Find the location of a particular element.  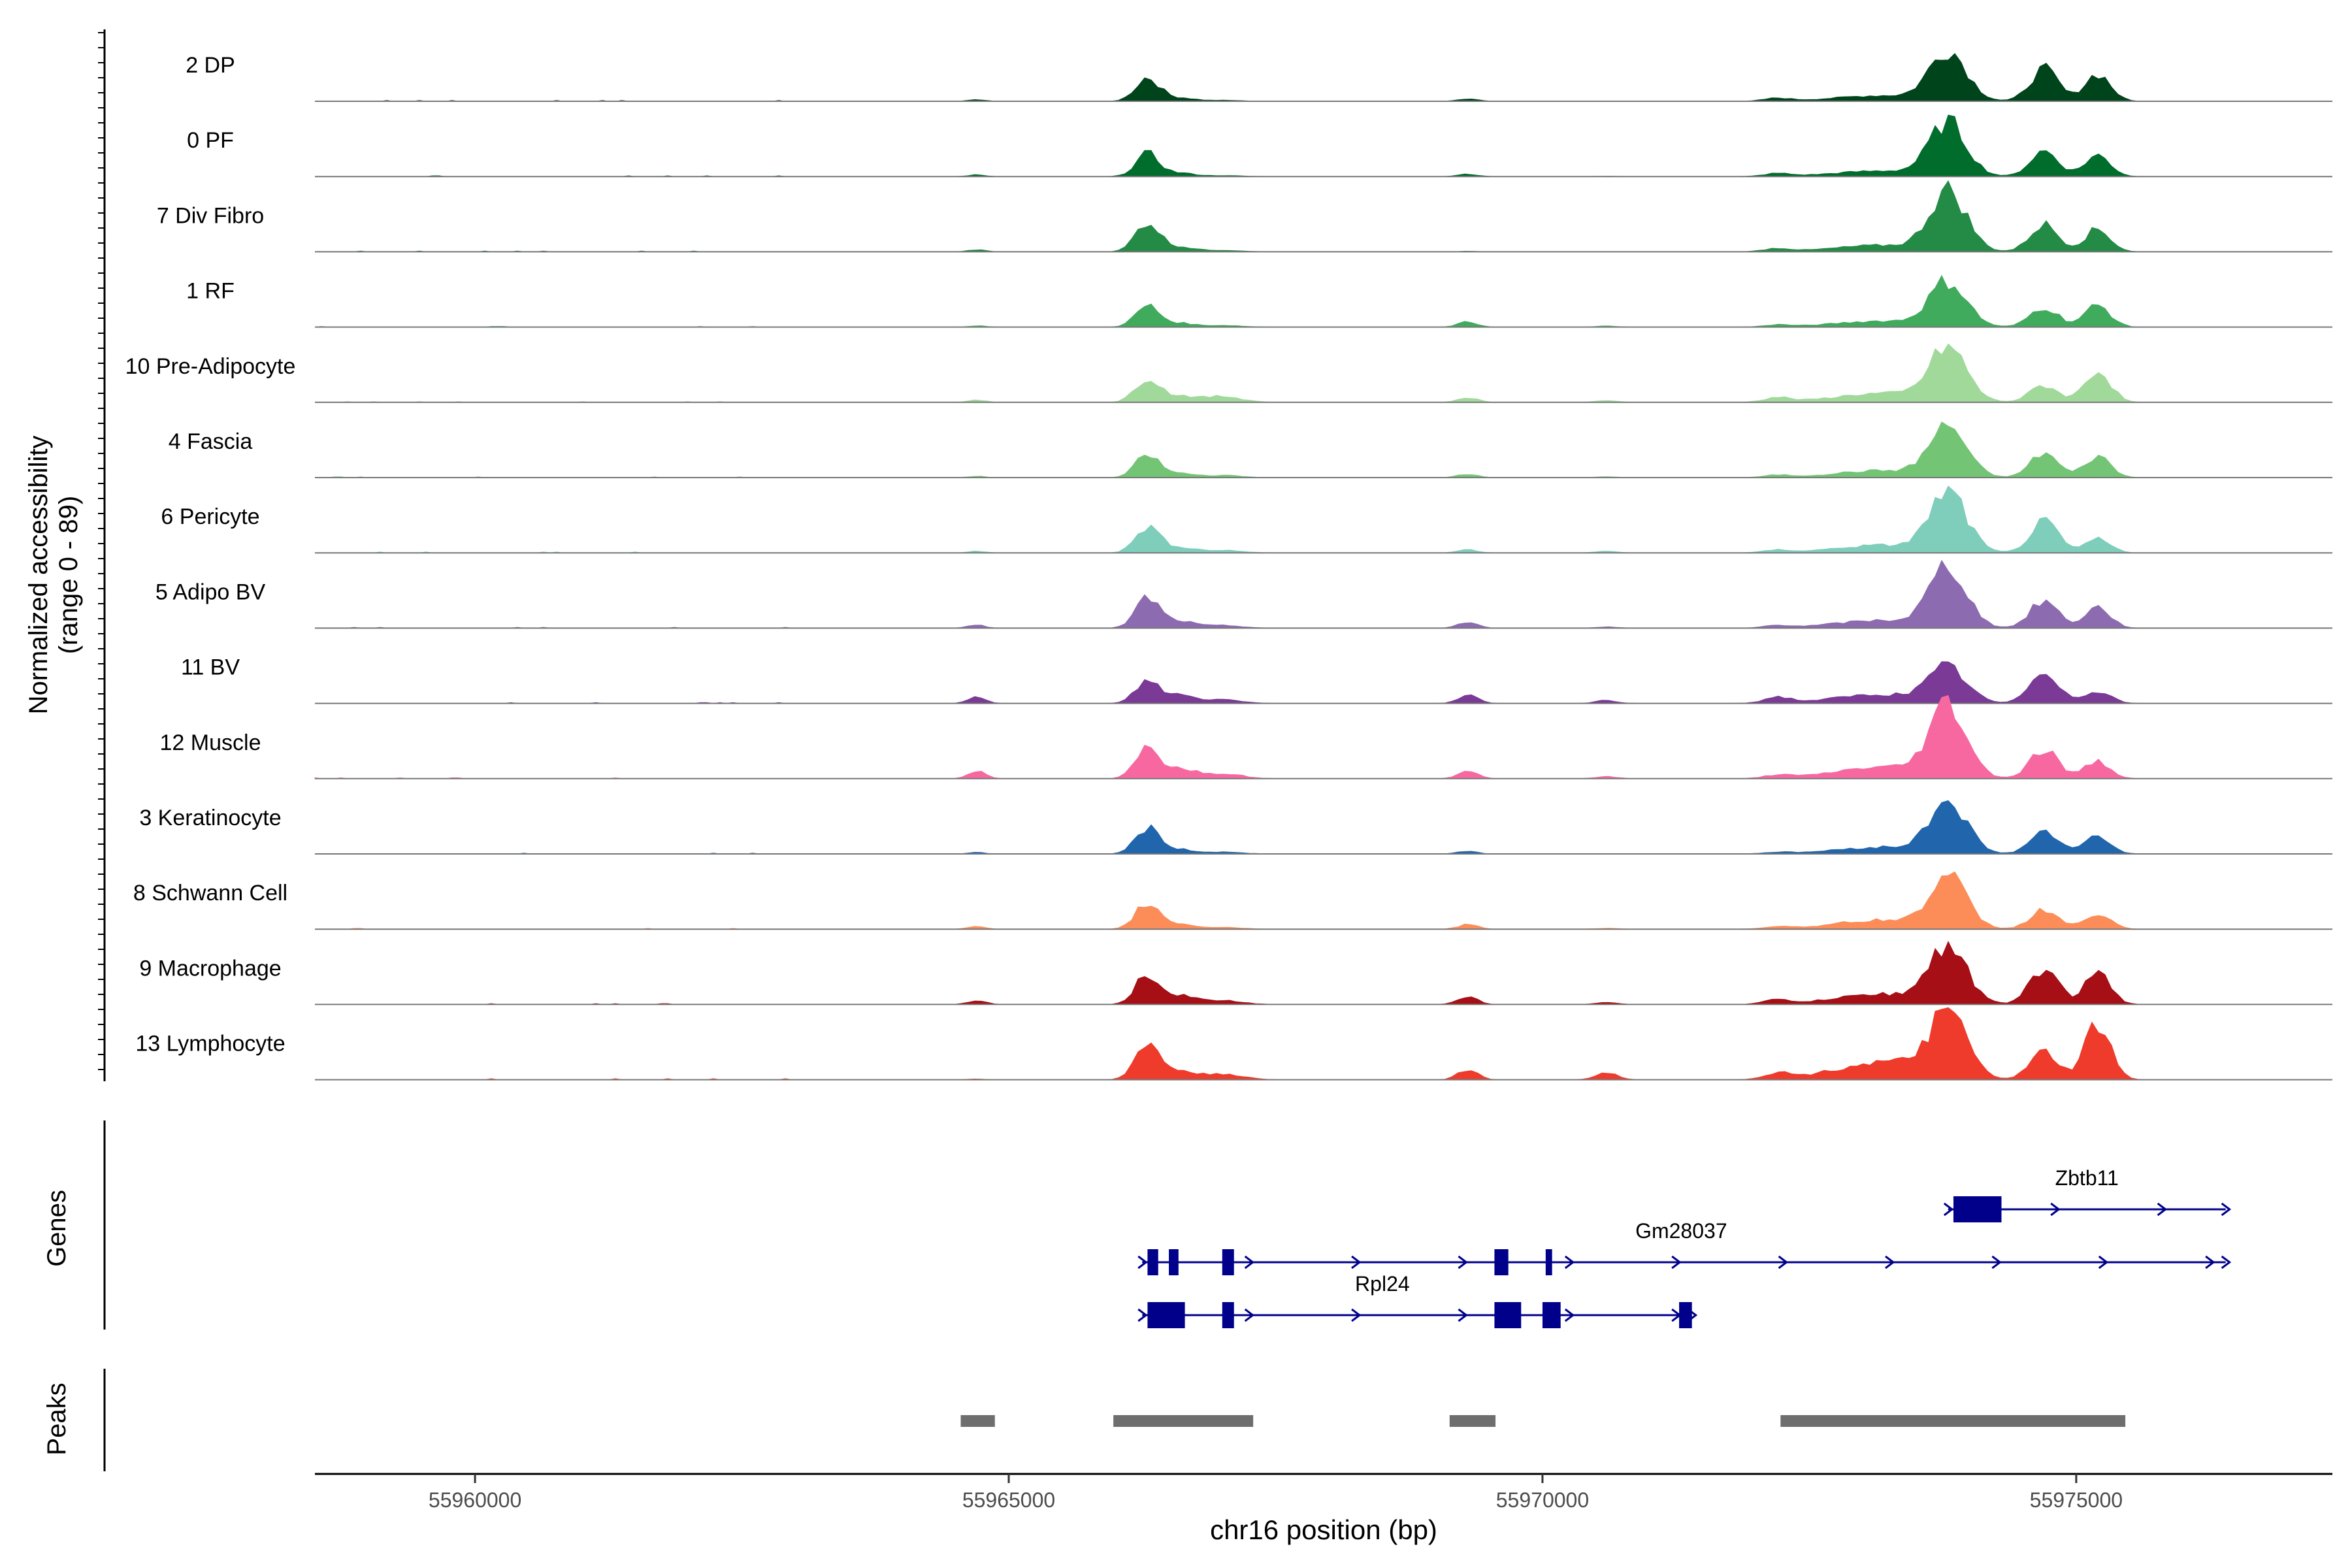

x-axis-tick-label: 55970000 is located at coordinates (1542, 1500).